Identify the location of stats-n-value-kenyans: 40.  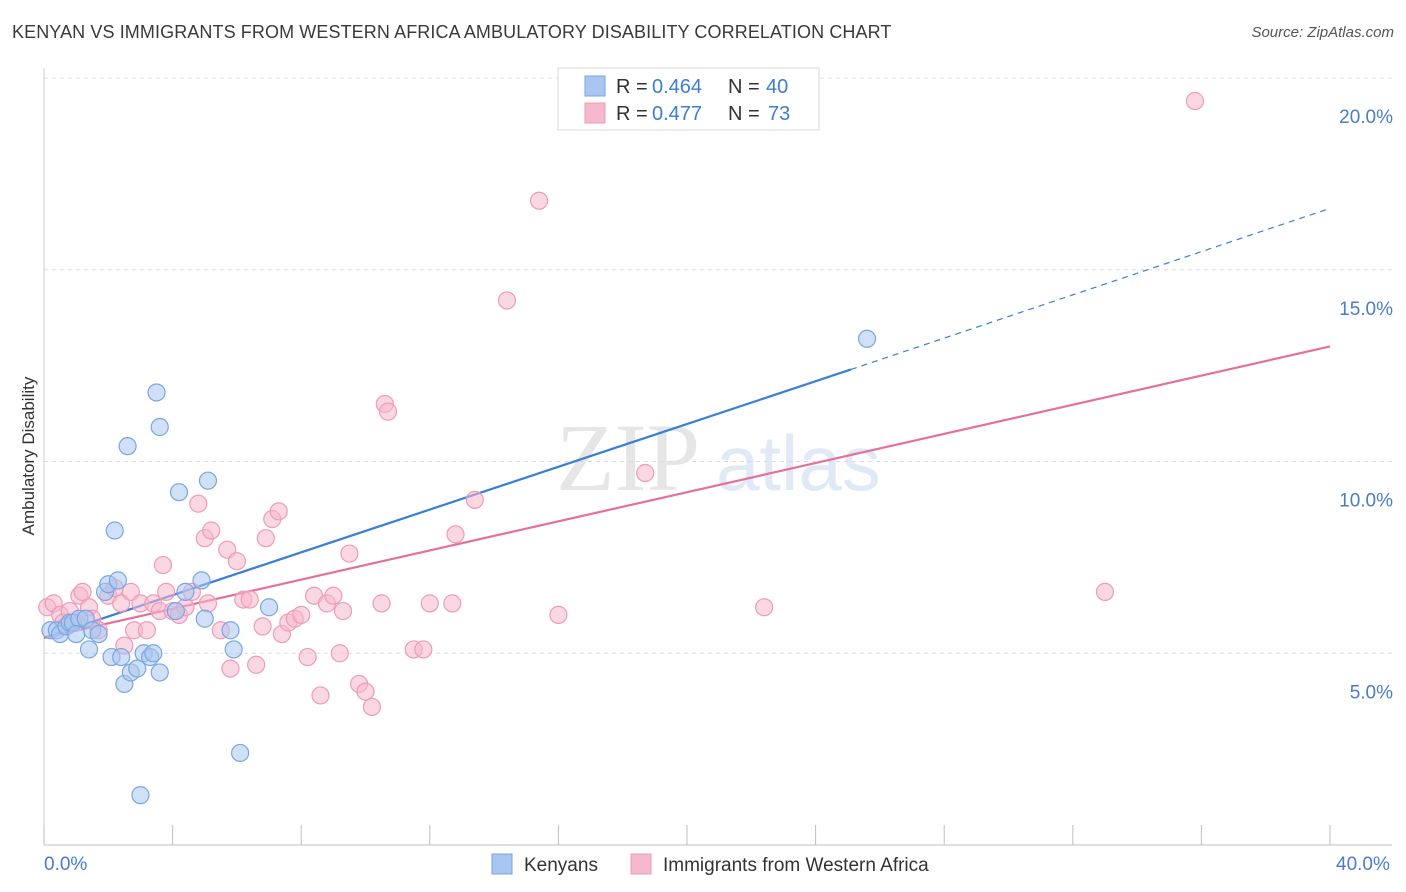
(777, 87).